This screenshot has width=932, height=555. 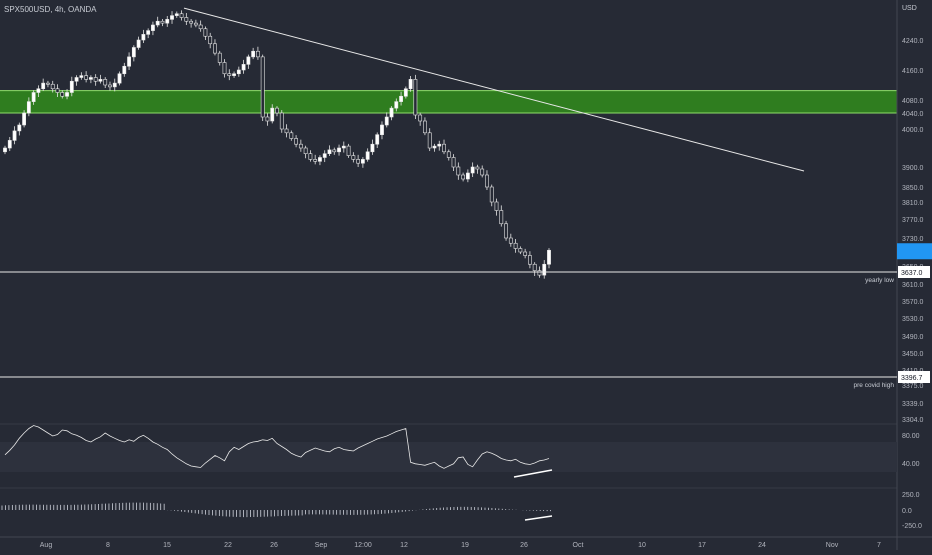 I want to click on time-tick-label: 24, so click(x=762, y=545).